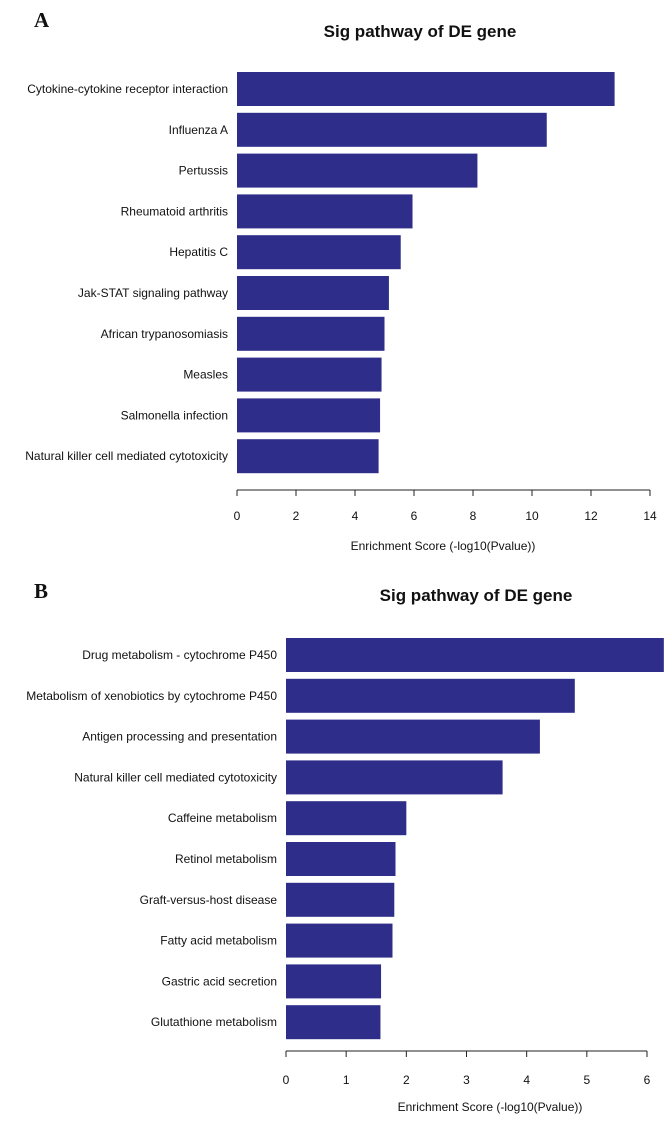 This screenshot has height=1122, width=672. I want to click on category-label-b-9: Glutathione metabolism, so click(214, 1022).